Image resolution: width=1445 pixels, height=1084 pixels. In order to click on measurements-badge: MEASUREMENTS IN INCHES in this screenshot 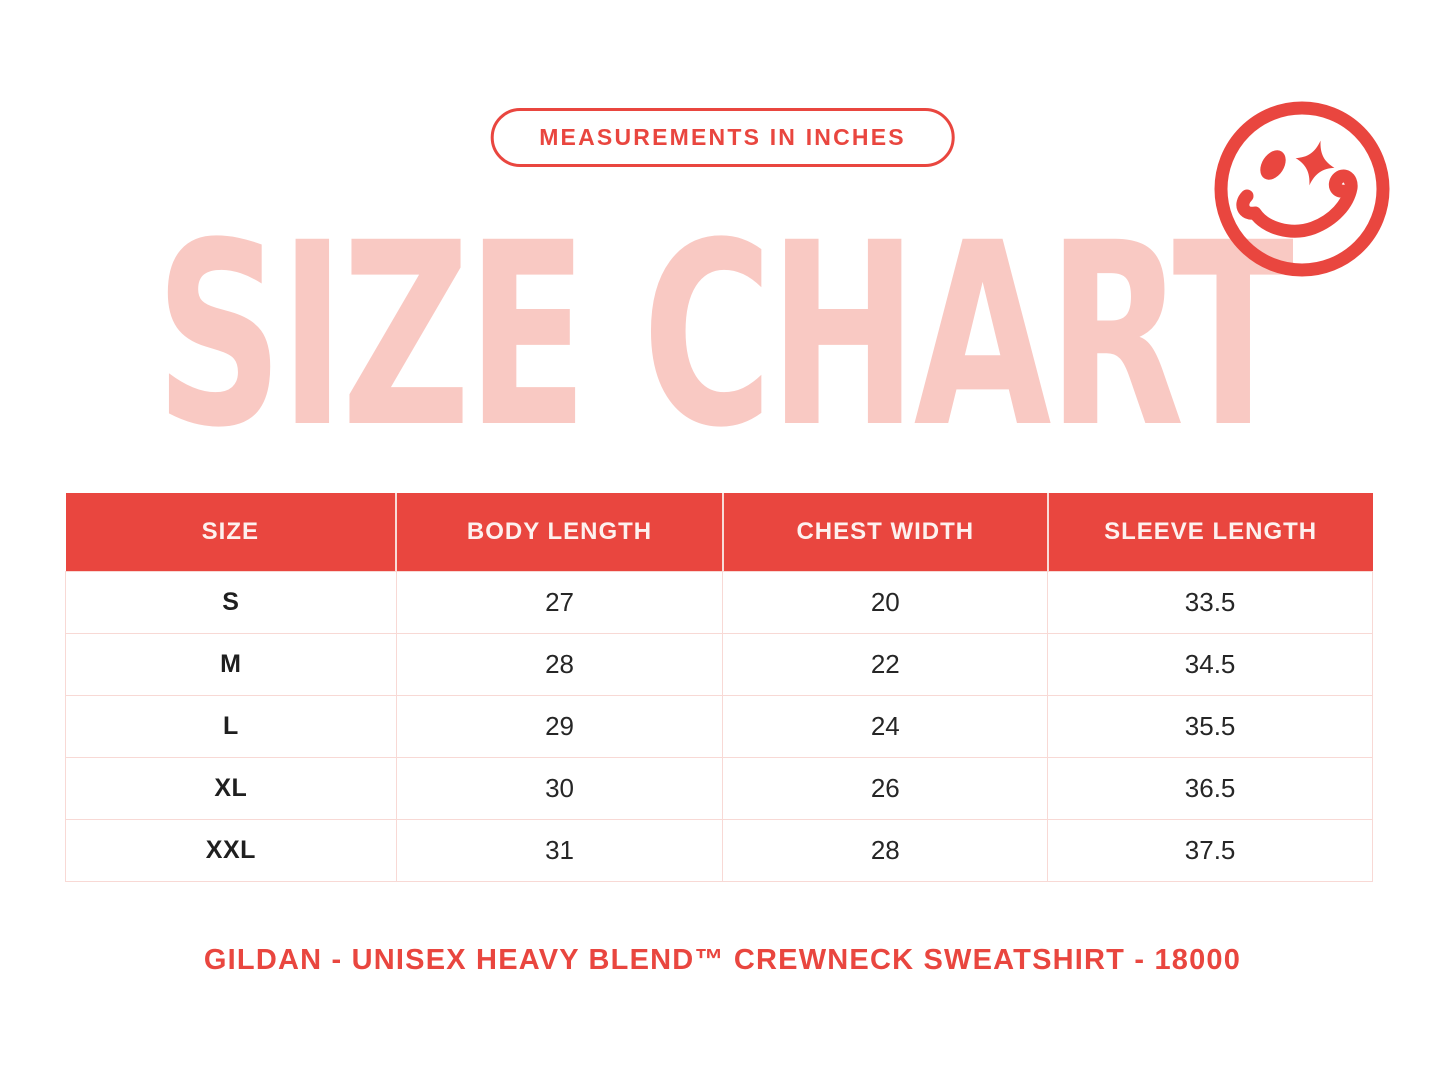, I will do `click(722, 137)`.